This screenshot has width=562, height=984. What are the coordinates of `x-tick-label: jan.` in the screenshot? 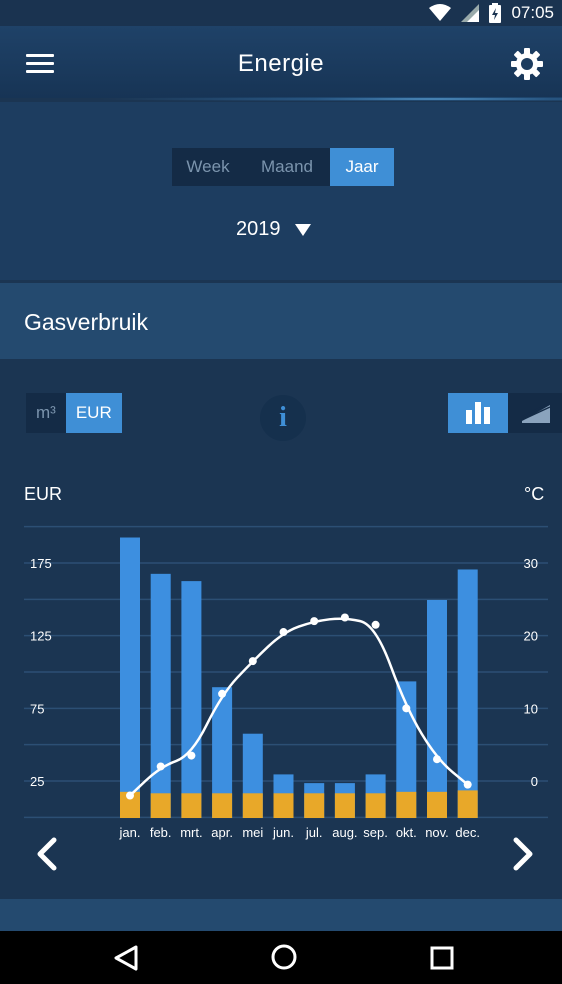 It's located at (130, 832).